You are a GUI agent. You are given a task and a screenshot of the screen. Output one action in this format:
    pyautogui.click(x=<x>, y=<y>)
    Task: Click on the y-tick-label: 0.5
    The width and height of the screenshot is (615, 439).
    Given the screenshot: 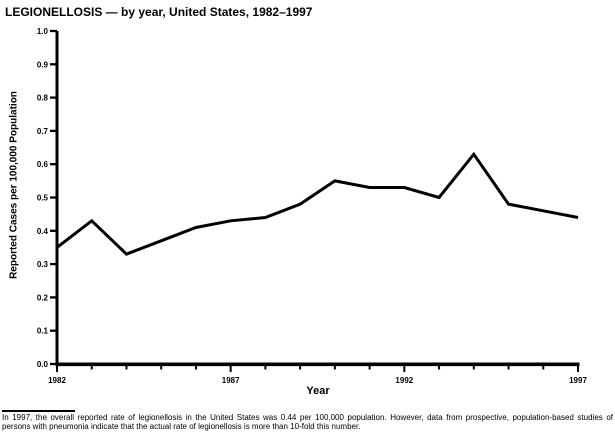 What is the action you would take?
    pyautogui.click(x=43, y=198)
    